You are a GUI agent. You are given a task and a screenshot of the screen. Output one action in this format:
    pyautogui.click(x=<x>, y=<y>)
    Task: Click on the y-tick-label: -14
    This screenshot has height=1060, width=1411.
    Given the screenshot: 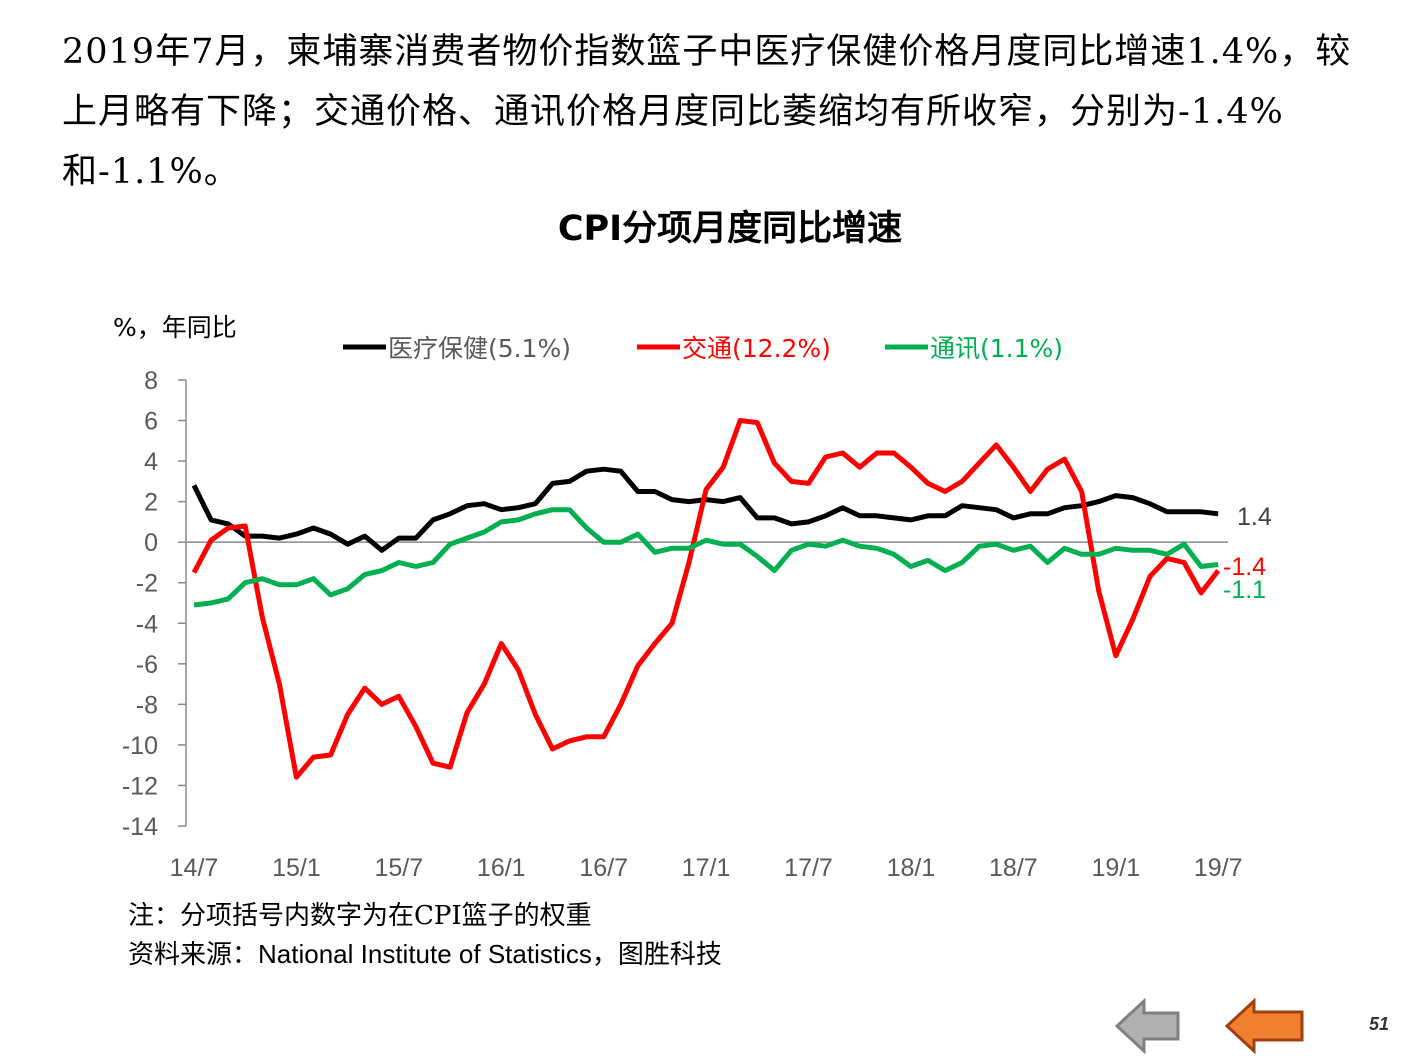 What is the action you would take?
    pyautogui.click(x=140, y=827)
    